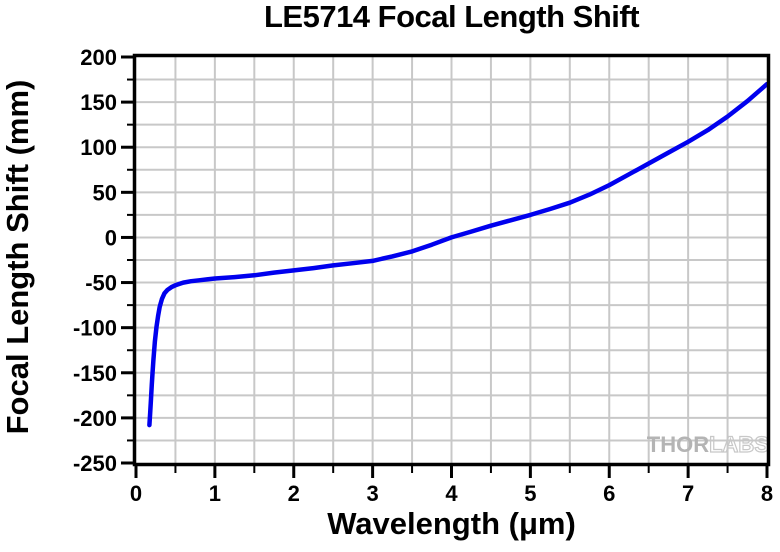 Image resolution: width=780 pixels, height=552 pixels. I want to click on x-tick-label: 4, so click(451, 493).